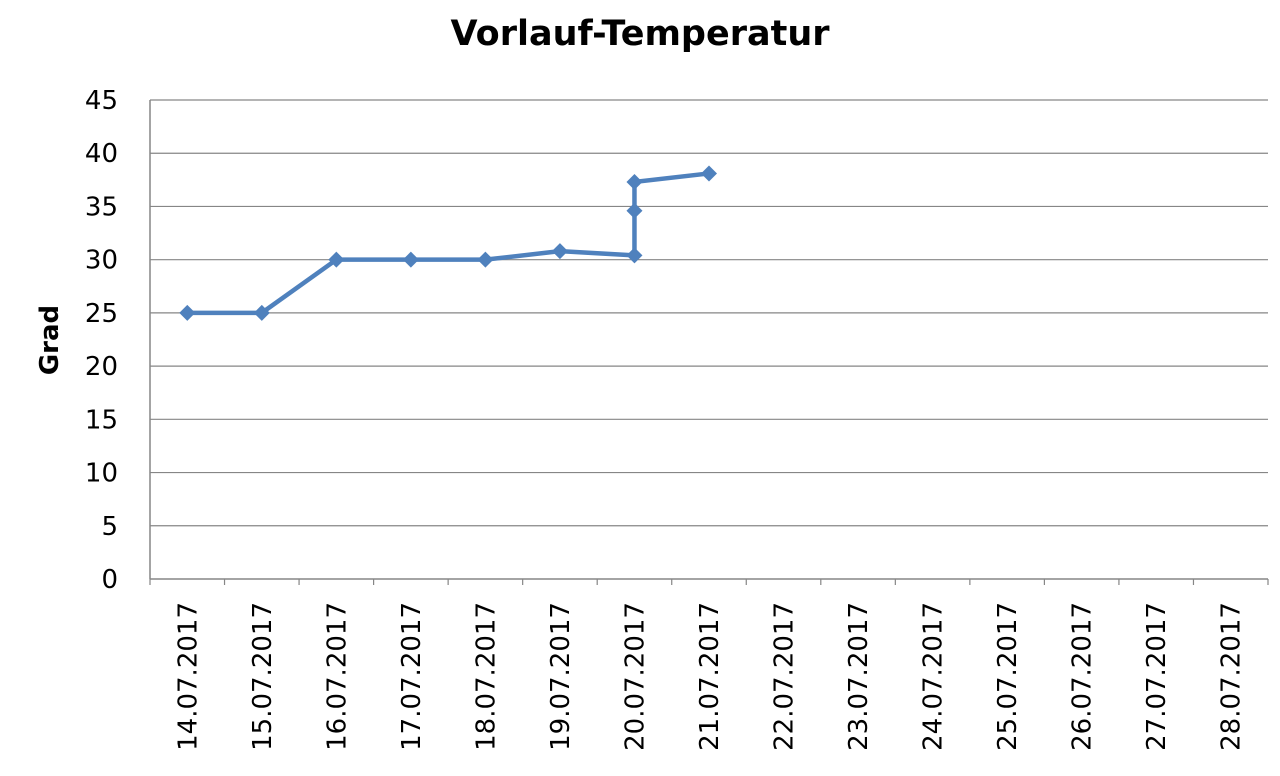  Describe the element at coordinates (109, 580) in the screenshot. I see `y-tick-label: 0` at that location.